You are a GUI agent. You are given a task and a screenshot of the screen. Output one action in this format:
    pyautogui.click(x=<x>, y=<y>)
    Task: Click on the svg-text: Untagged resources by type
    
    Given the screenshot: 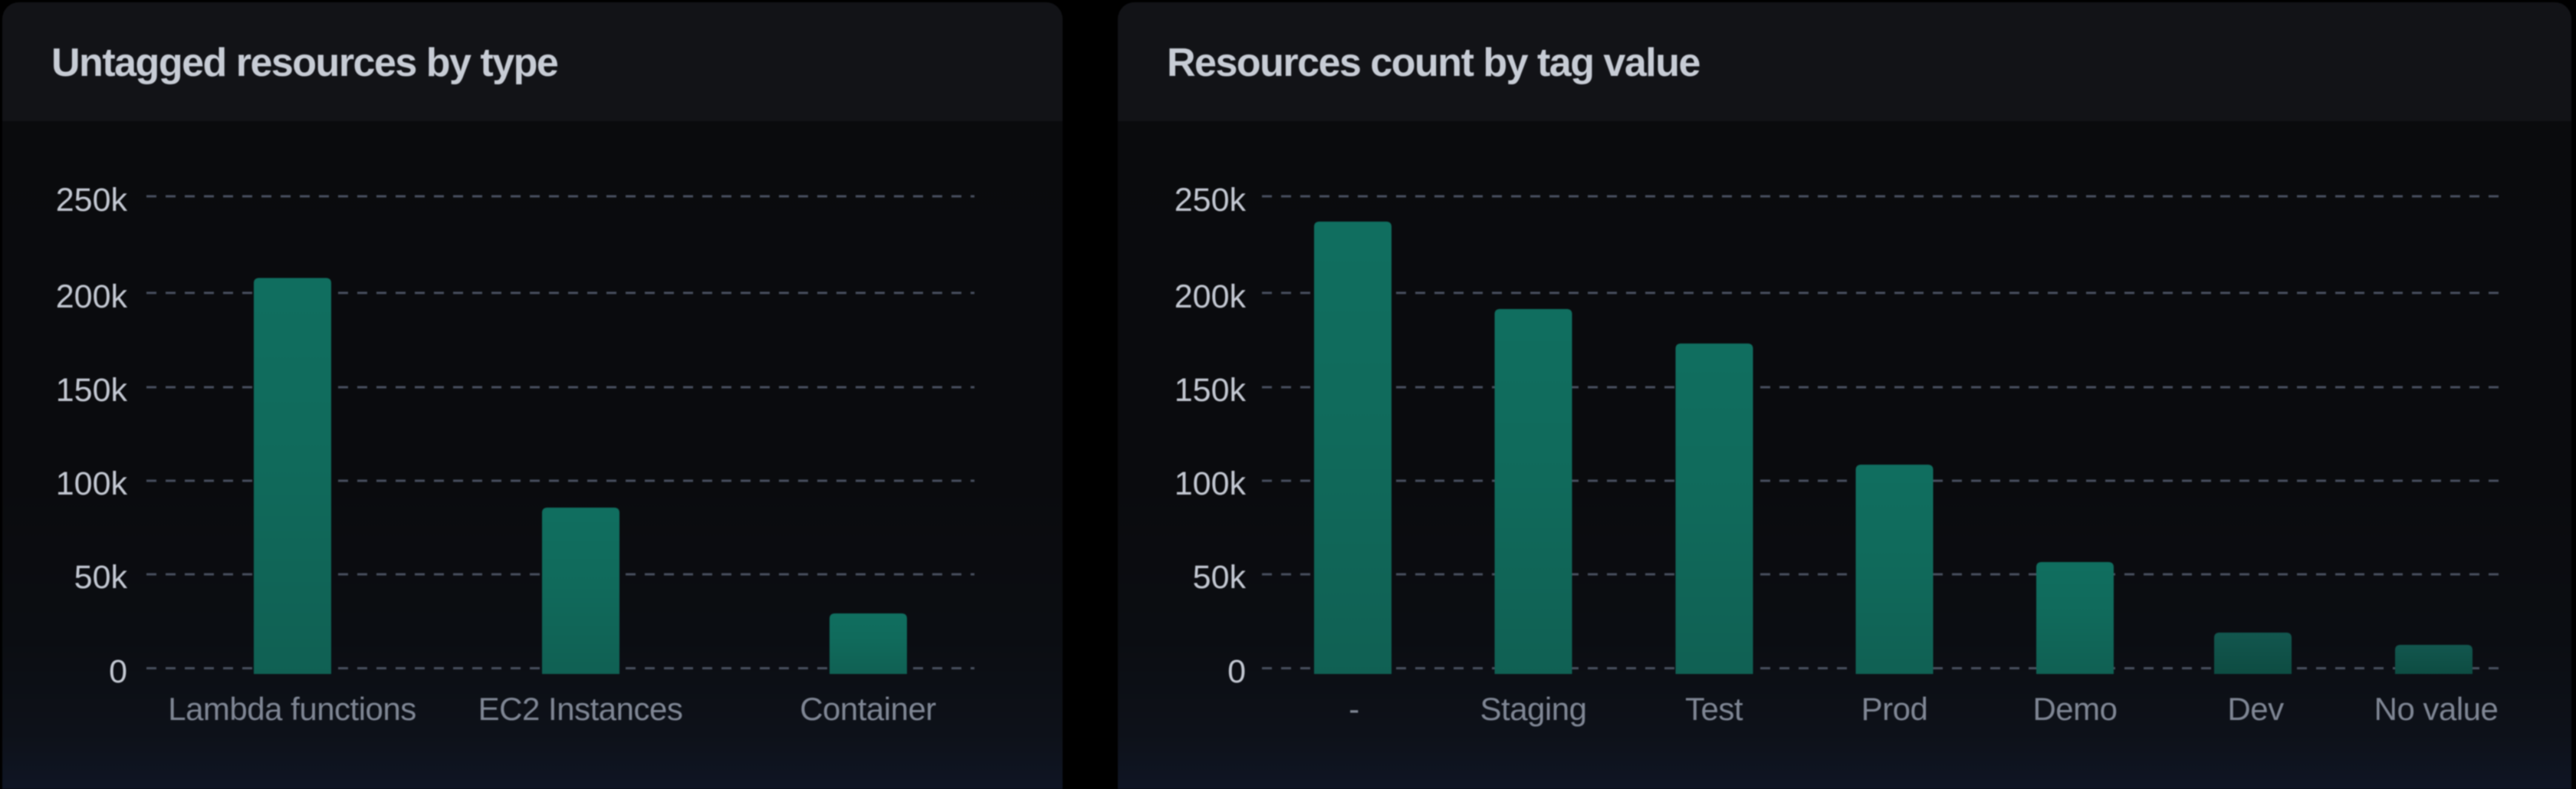 What is the action you would take?
    pyautogui.click(x=304, y=63)
    